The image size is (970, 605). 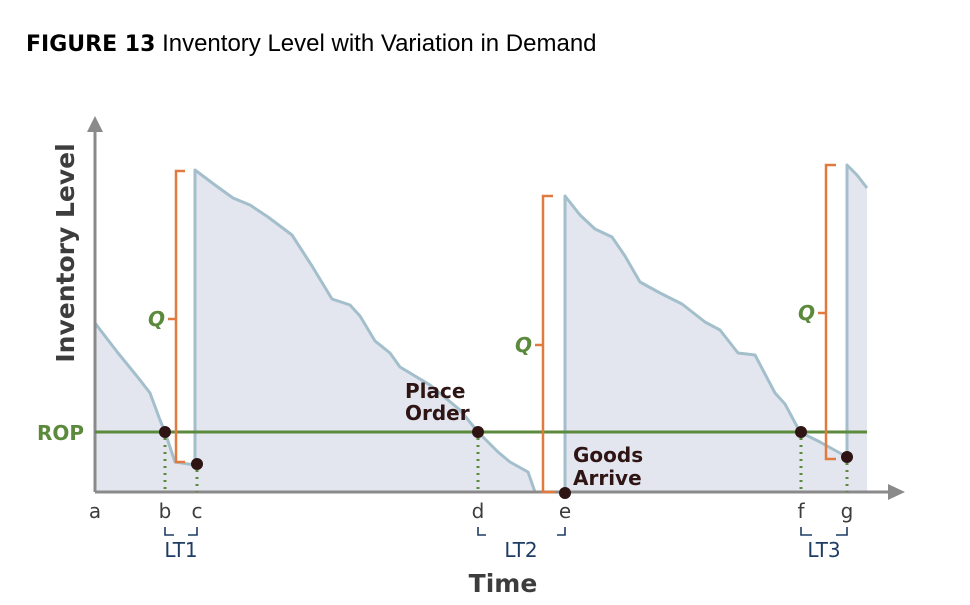 What do you see at coordinates (565, 511) in the screenshot?
I see `time-label-e: e` at bounding box center [565, 511].